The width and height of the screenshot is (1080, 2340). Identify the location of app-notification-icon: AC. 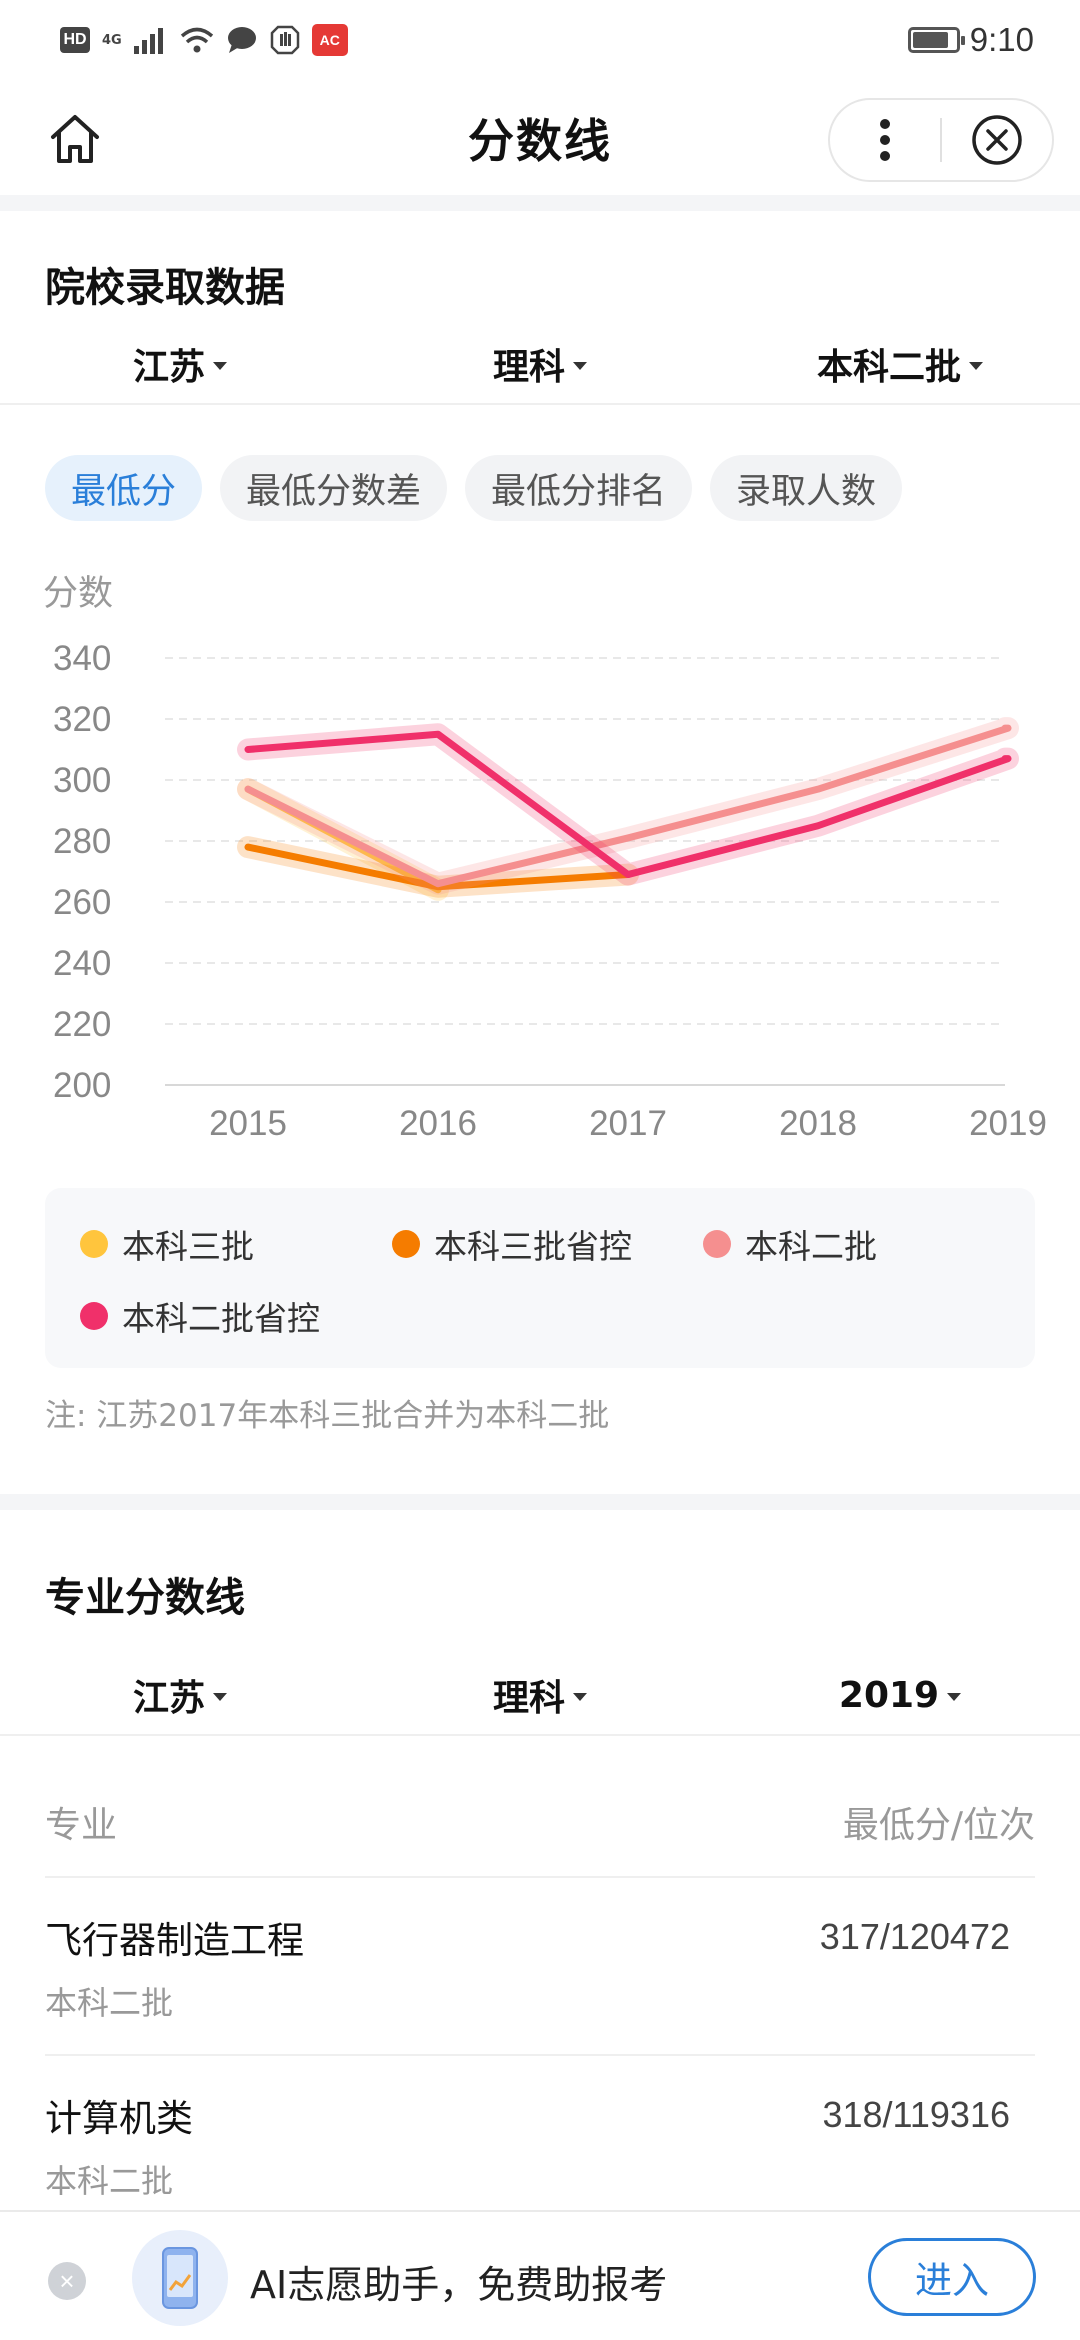
(329, 40).